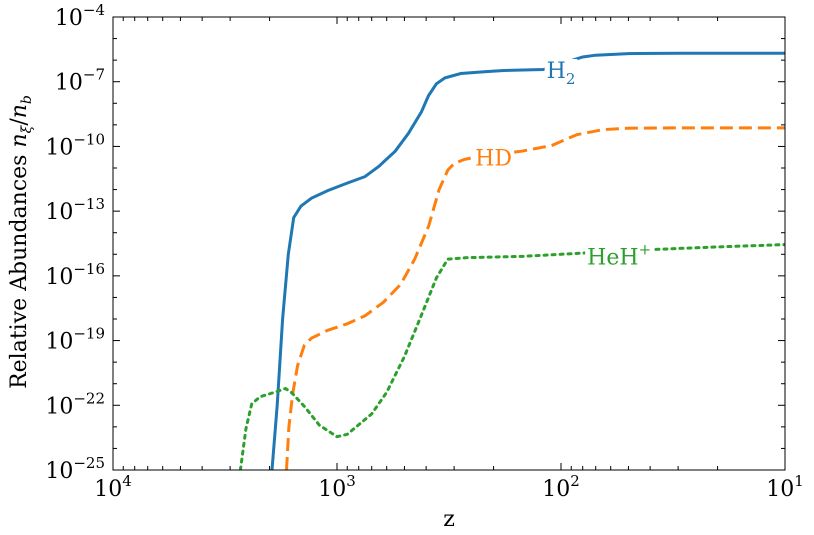 This screenshot has height=535, width=814. What do you see at coordinates (75, 210) in the screenshot?
I see `y-tick-label: 10⁻¹³` at bounding box center [75, 210].